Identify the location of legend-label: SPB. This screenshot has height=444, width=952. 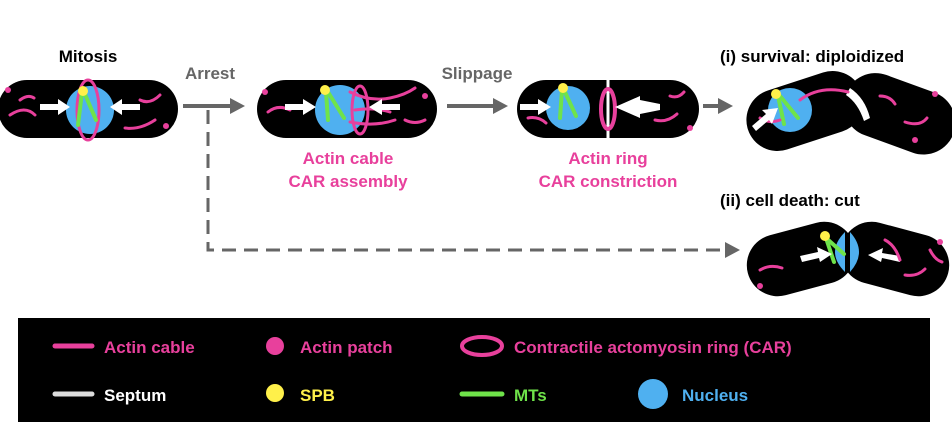
(317, 395).